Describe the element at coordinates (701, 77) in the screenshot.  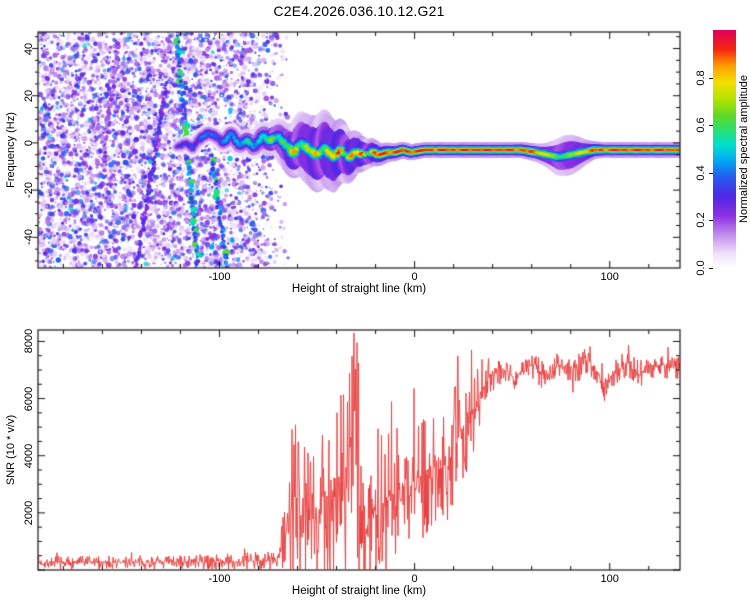
I see `colorbar-tick-label: 0.8` at that location.